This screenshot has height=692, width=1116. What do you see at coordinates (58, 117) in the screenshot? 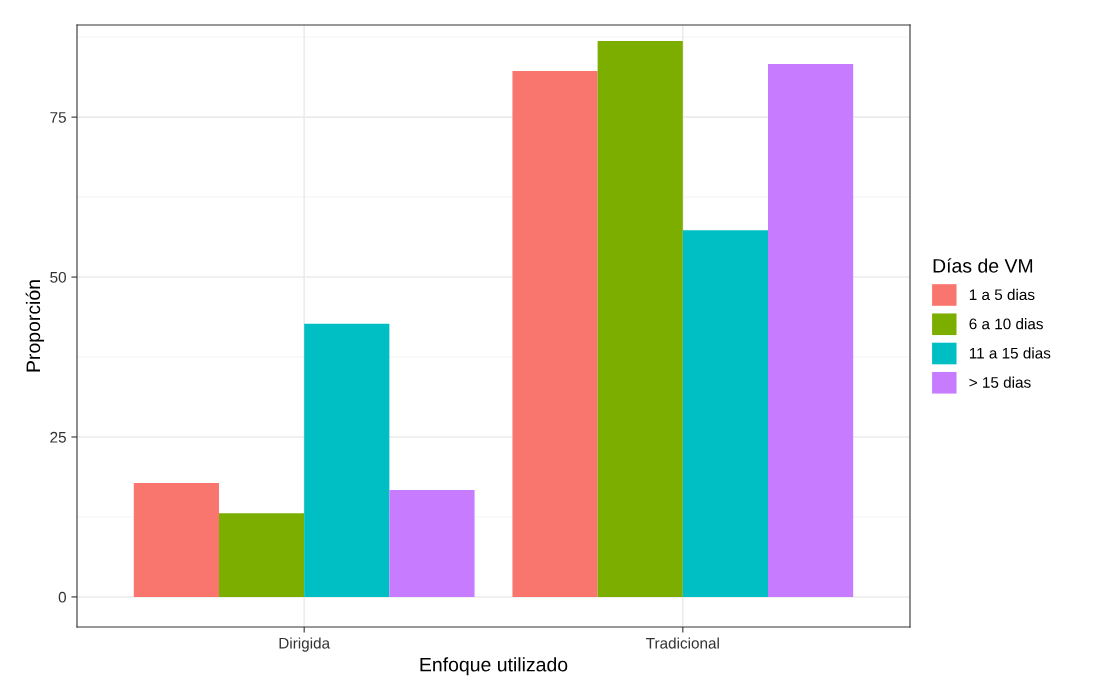
I see `y-tick-label: 75` at bounding box center [58, 117].